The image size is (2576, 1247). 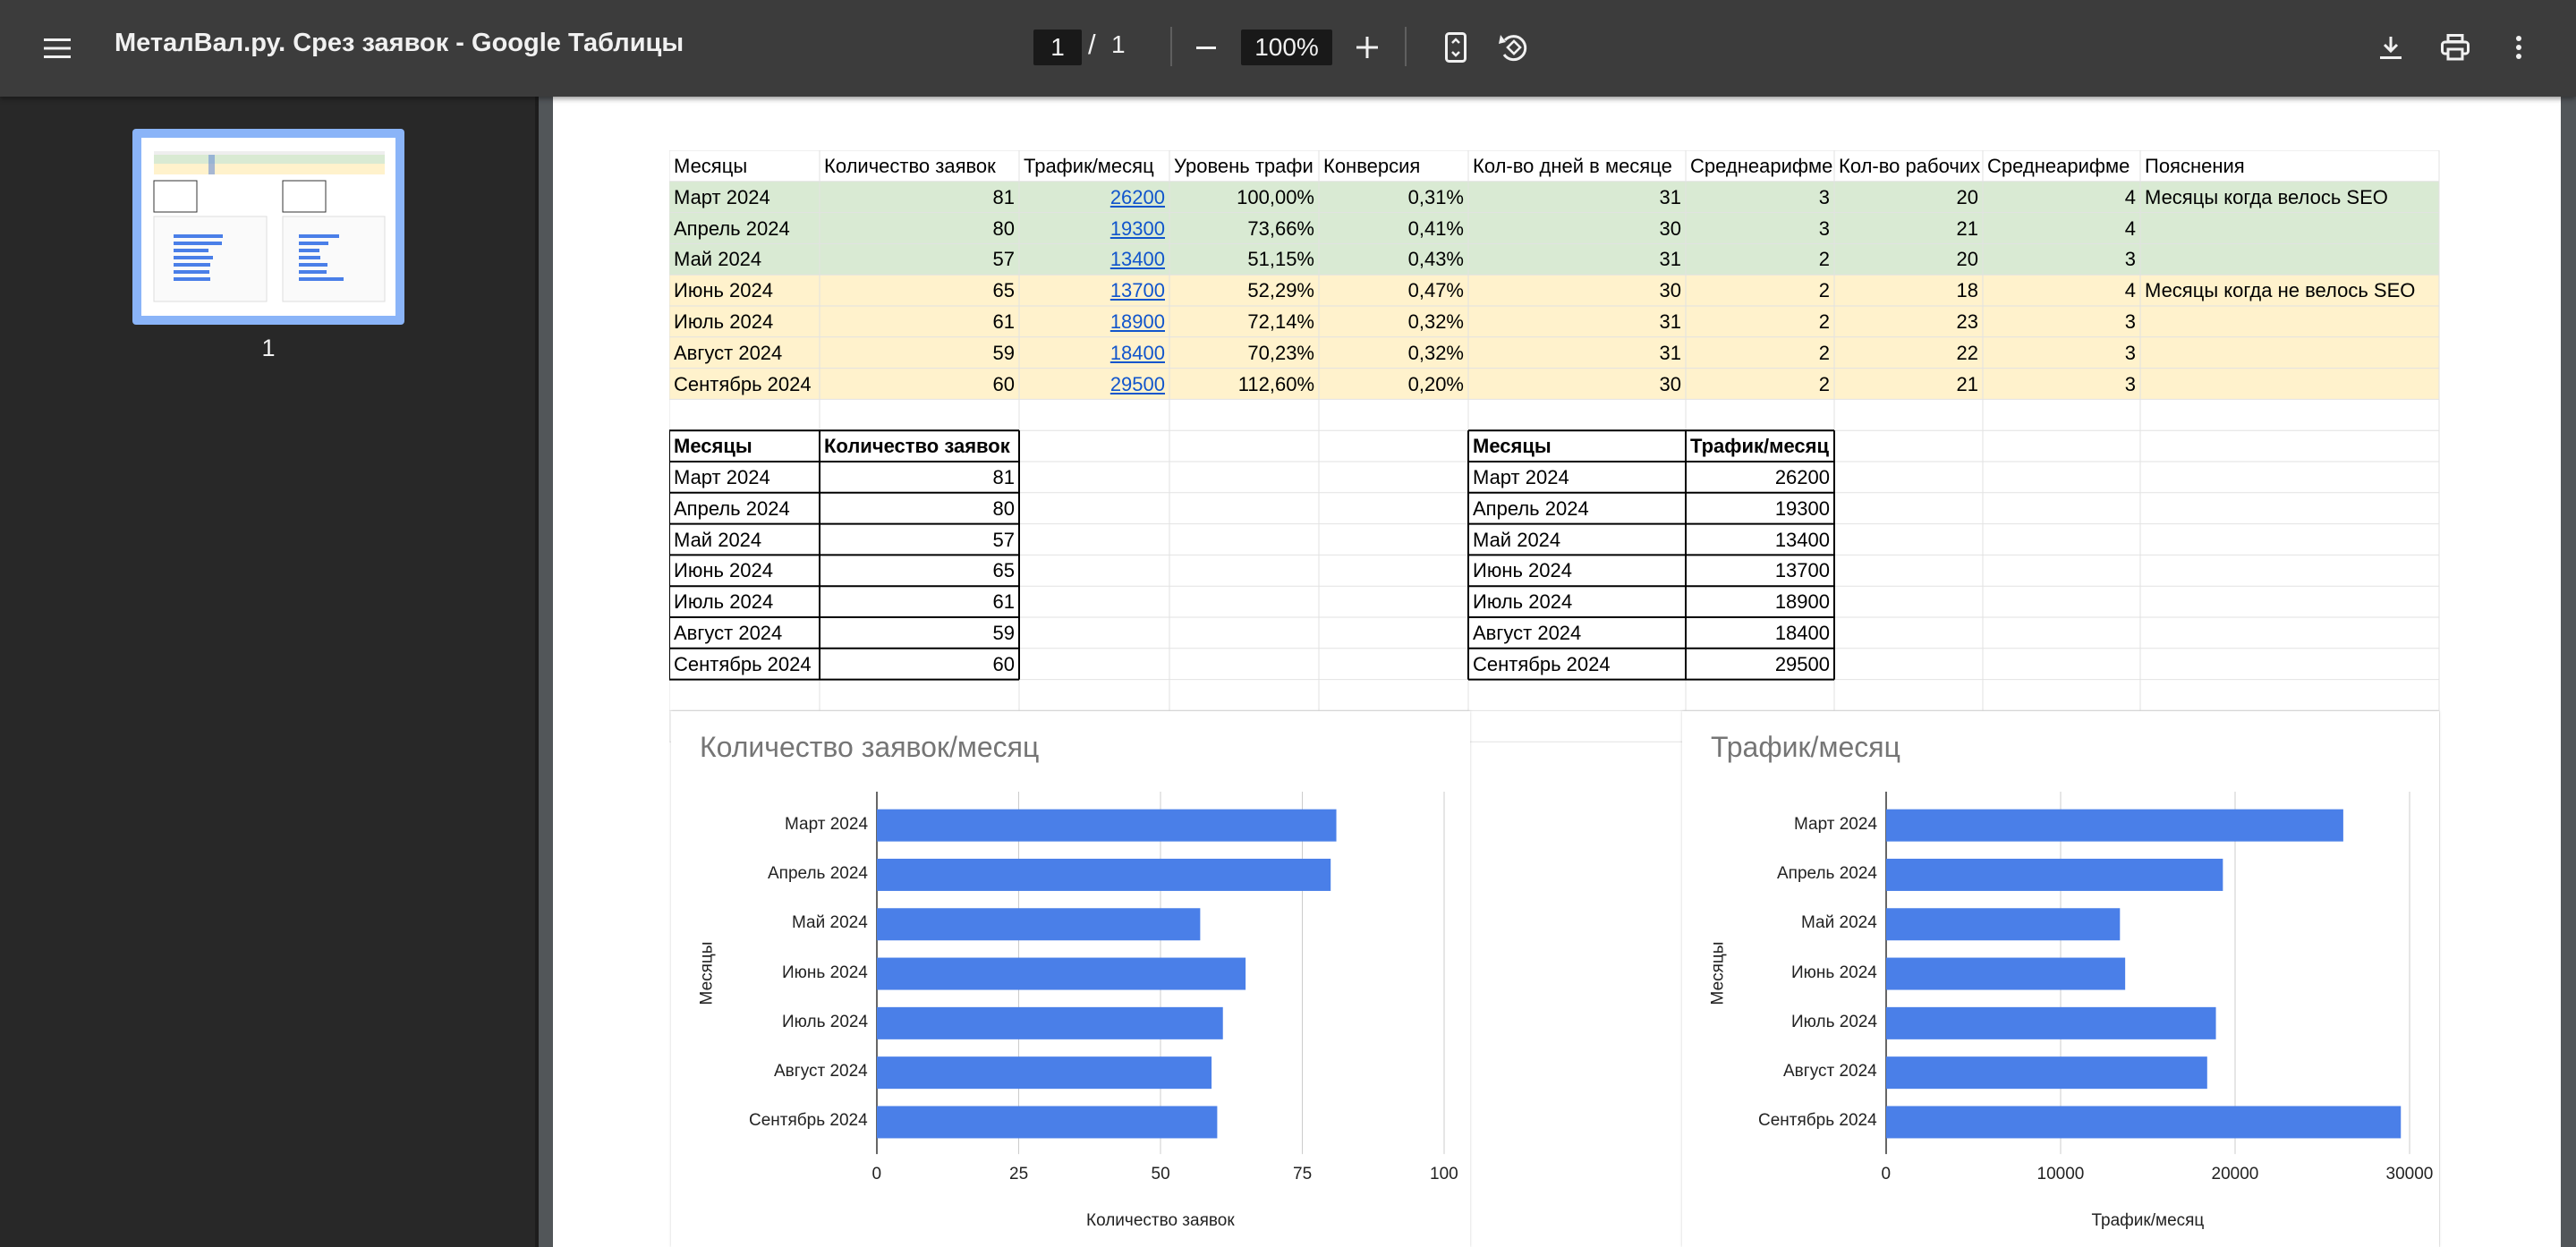 I want to click on x-axis-label: Трафик/месяц, so click(x=2148, y=1221).